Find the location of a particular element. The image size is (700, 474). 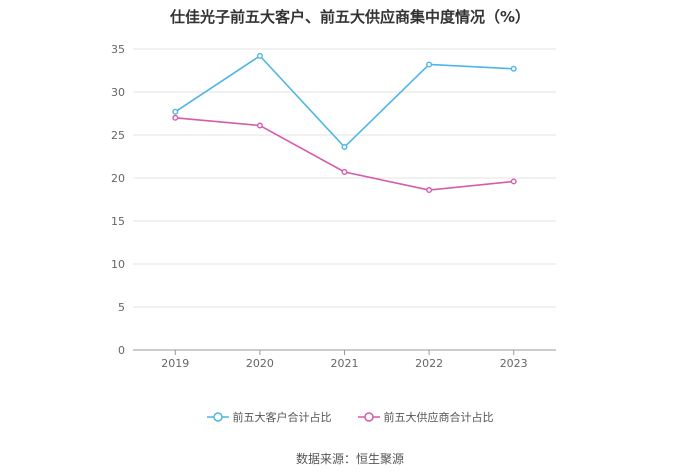

x-tick-label: 2021 is located at coordinates (345, 363).